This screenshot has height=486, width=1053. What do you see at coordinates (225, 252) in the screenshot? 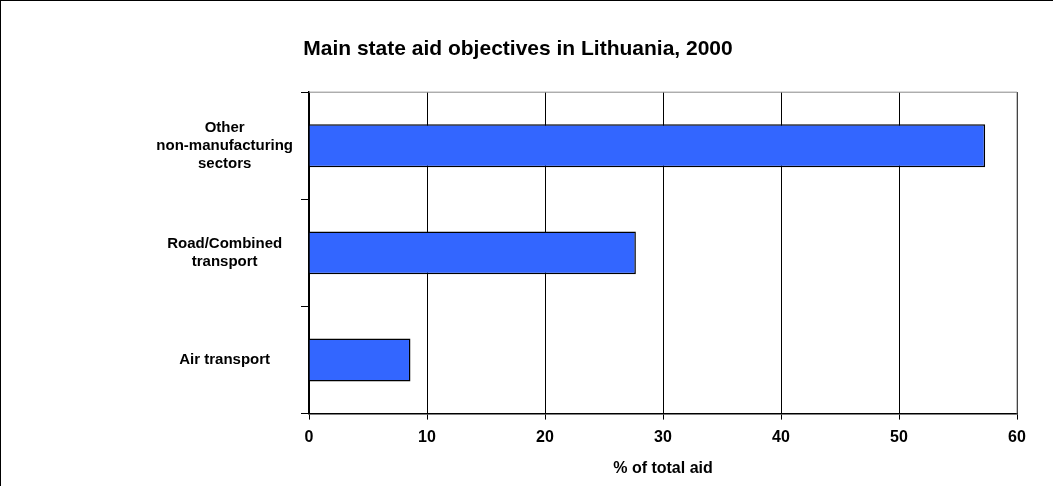
I see `y-tick-label: Road/Combined transport` at bounding box center [225, 252].